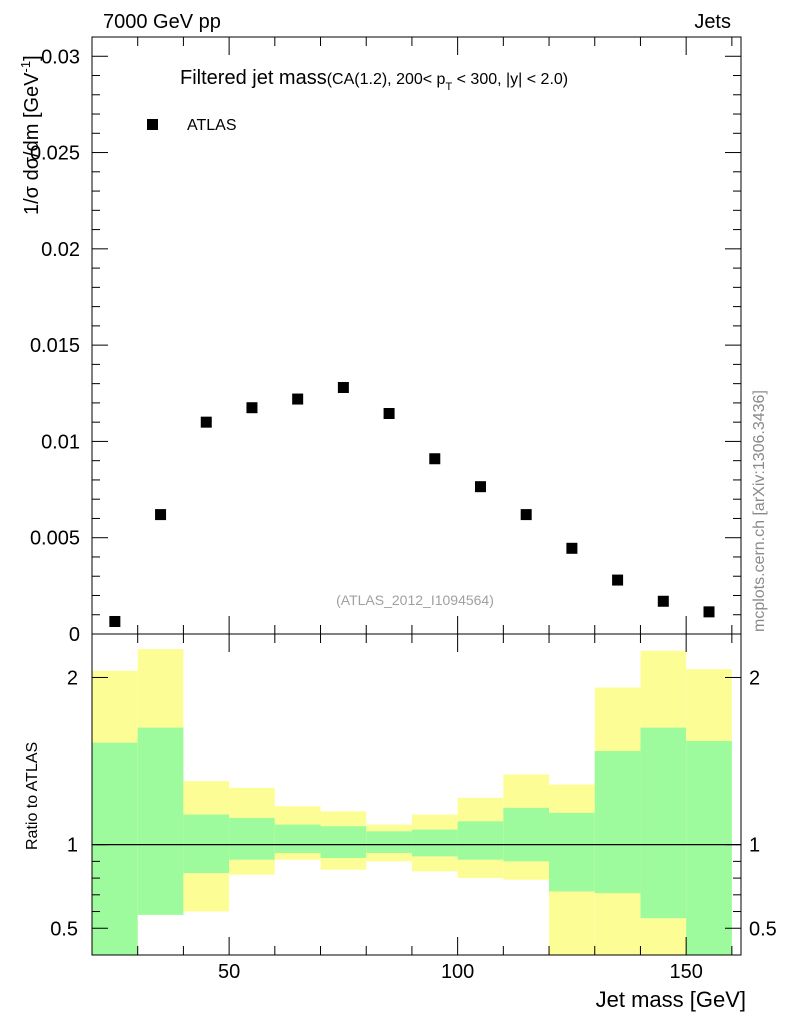 The width and height of the screenshot is (786, 1024). What do you see at coordinates (30, 135) in the screenshot?
I see `main-y-axis-label: 1/σ dσ/dm [GeV-1]` at bounding box center [30, 135].